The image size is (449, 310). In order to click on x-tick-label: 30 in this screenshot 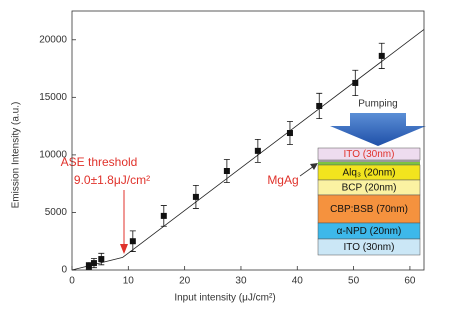, I will do `click(241, 281)`.